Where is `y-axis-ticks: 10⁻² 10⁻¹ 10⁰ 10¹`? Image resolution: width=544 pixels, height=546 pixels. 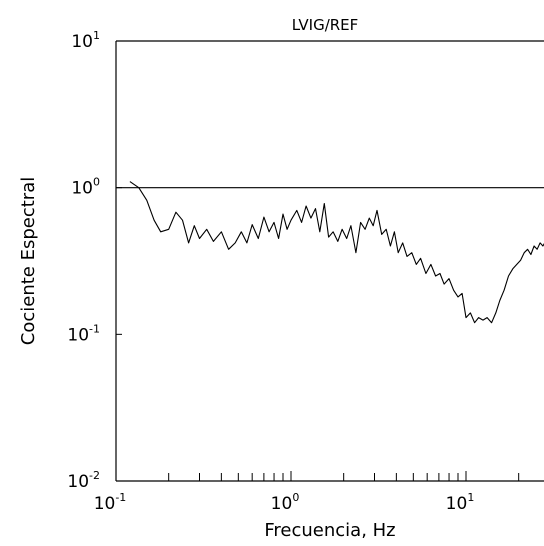 y-axis-ticks: 10⁻² 10⁻¹ 10⁰ 10¹ is located at coordinates (94, 260).